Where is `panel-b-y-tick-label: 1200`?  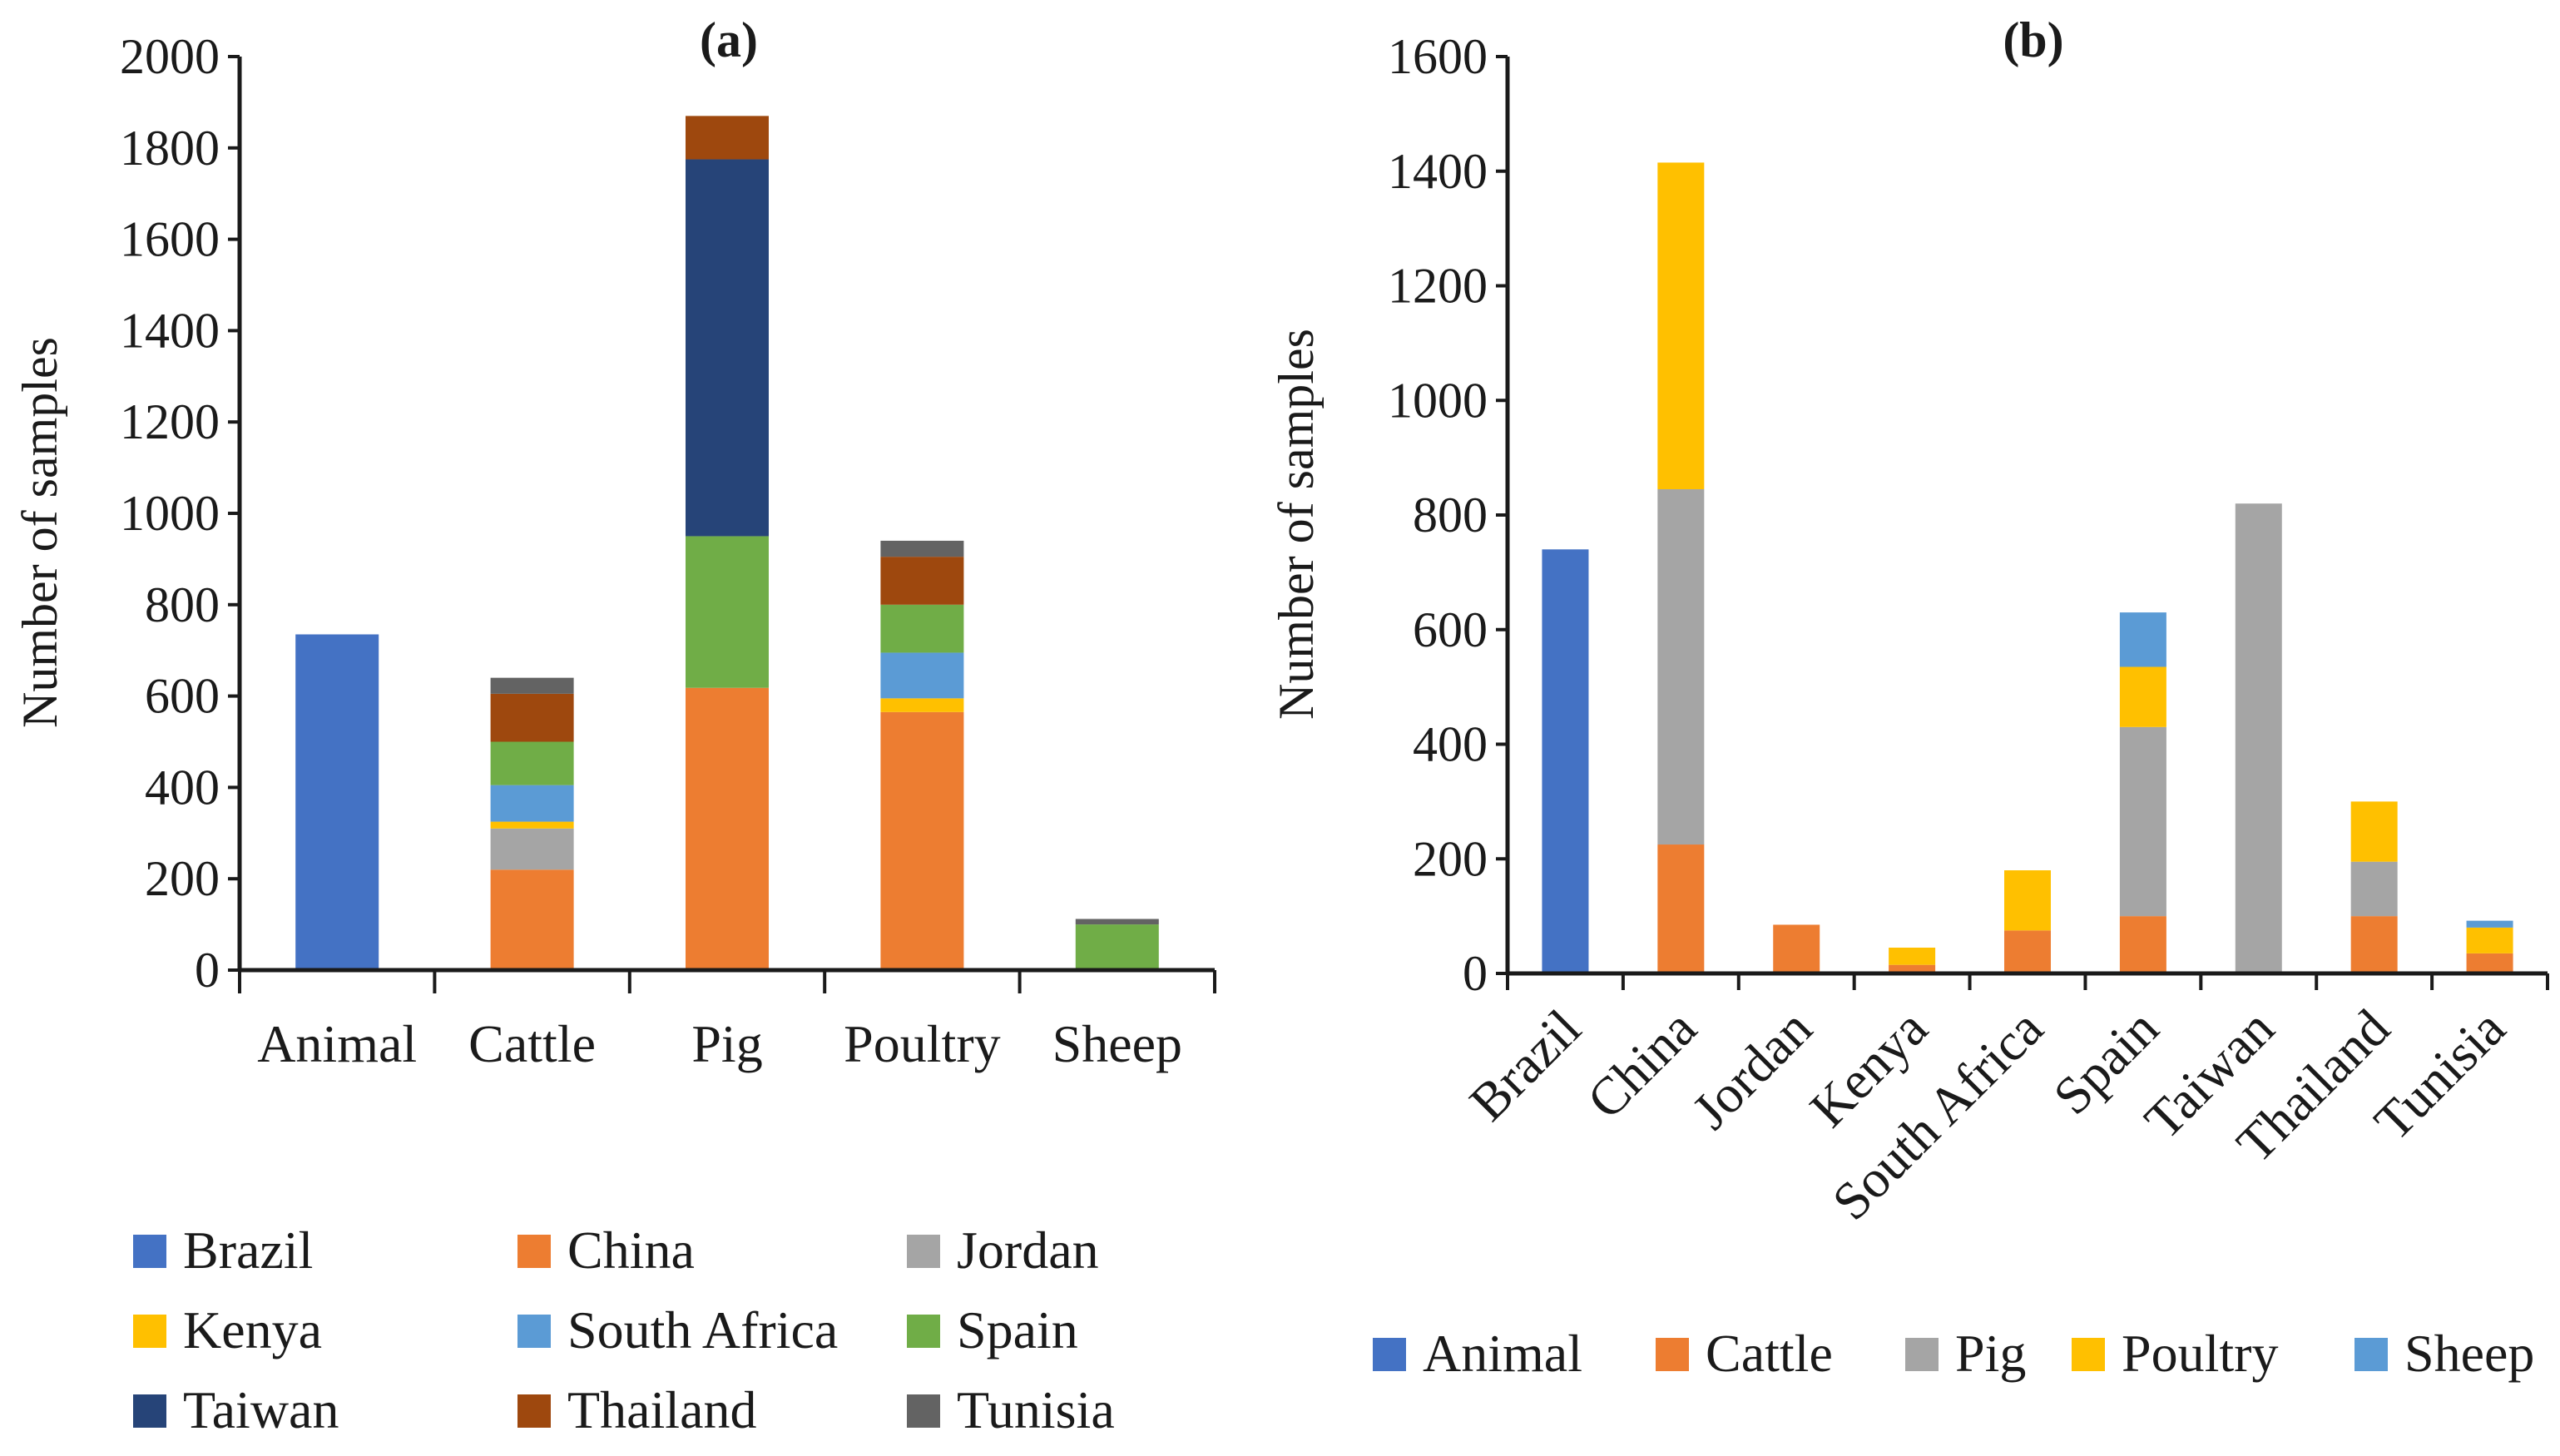
panel-b-y-tick-label: 1200 is located at coordinates (1438, 286).